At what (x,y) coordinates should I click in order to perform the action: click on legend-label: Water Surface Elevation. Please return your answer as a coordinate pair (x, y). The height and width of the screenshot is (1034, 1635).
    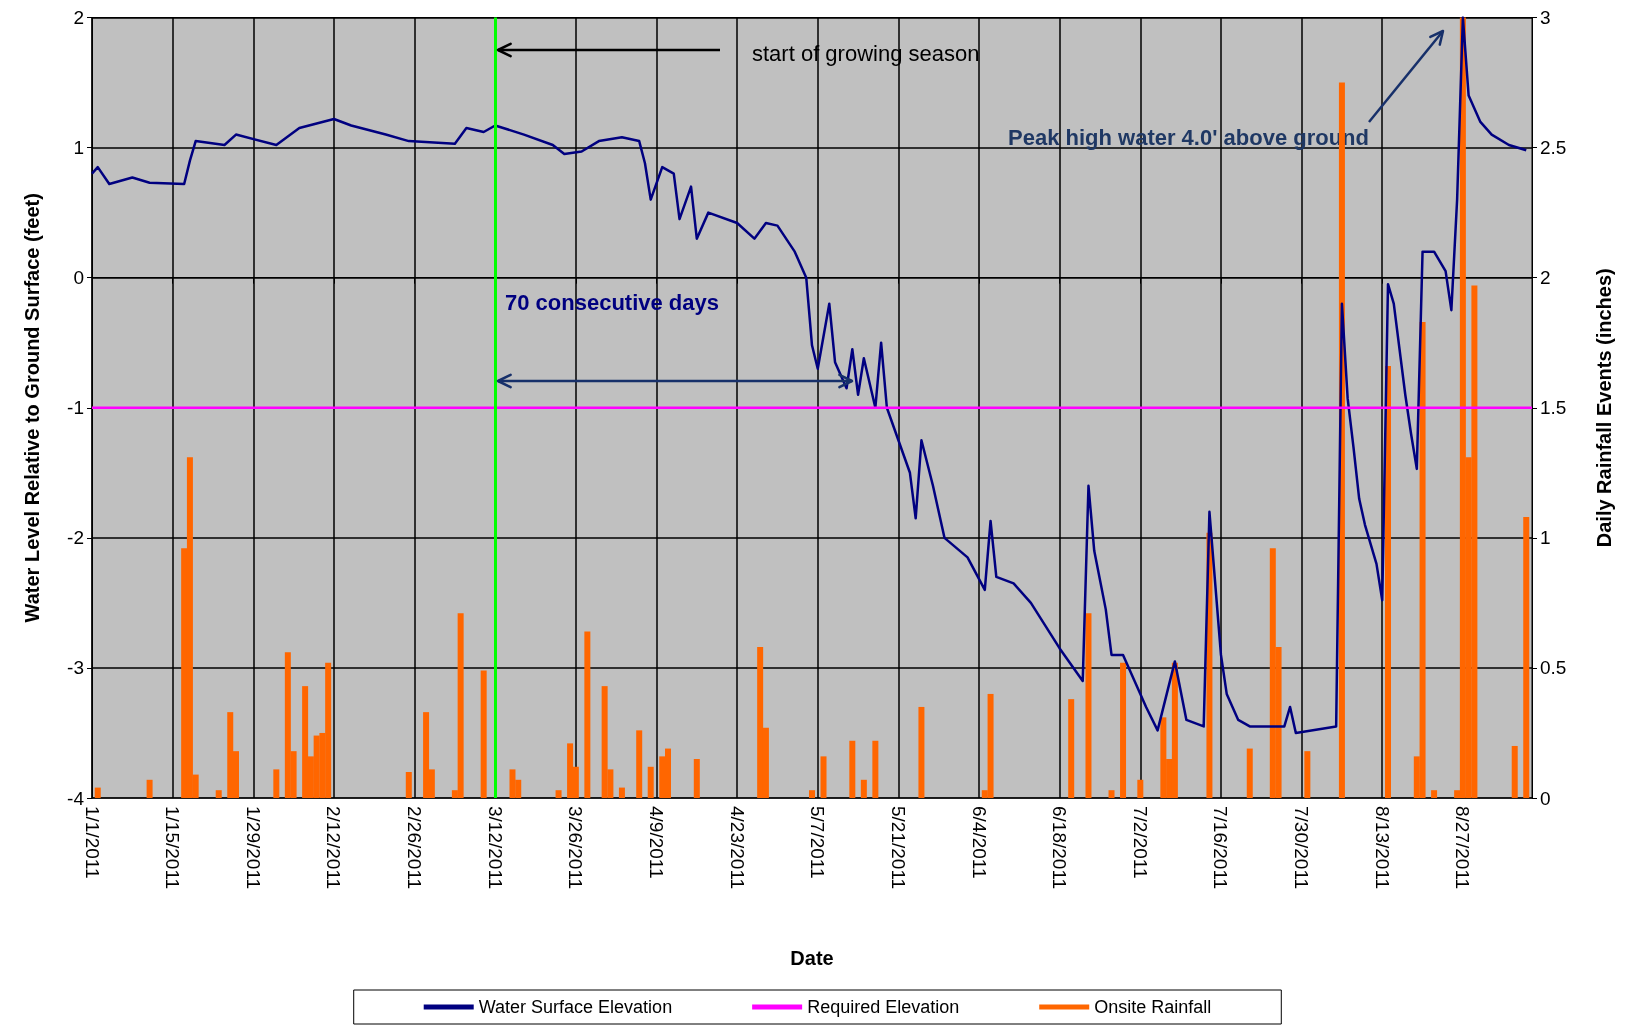
    Looking at the image, I should click on (575, 1007).